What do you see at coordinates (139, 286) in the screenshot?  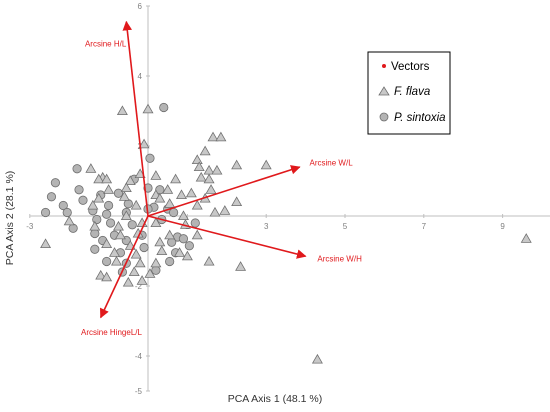 I see `y-tick-label: -2` at bounding box center [139, 286].